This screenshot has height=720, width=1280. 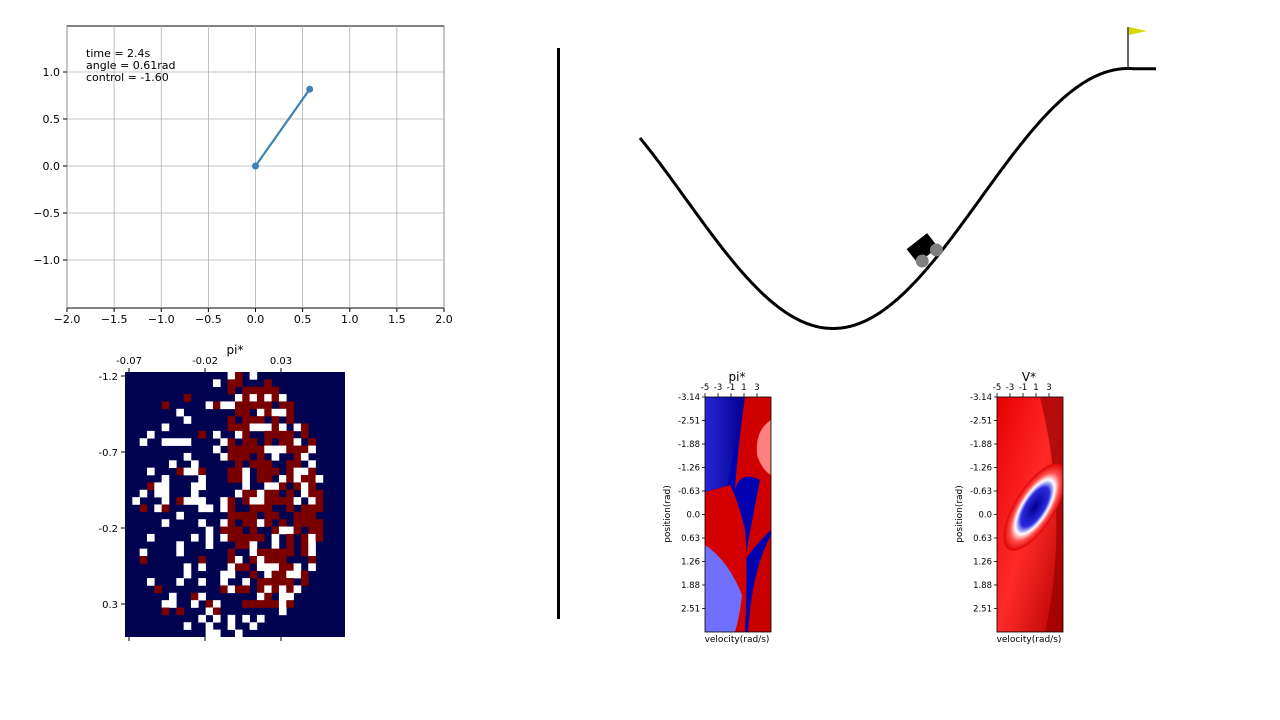 I want to click on goal-flag-icon, so click(x=1138, y=31).